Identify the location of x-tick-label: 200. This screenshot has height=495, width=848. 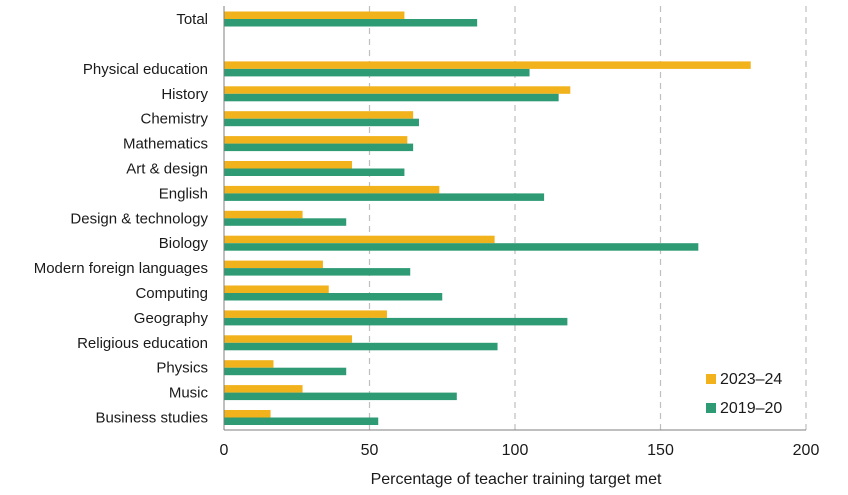
(806, 450).